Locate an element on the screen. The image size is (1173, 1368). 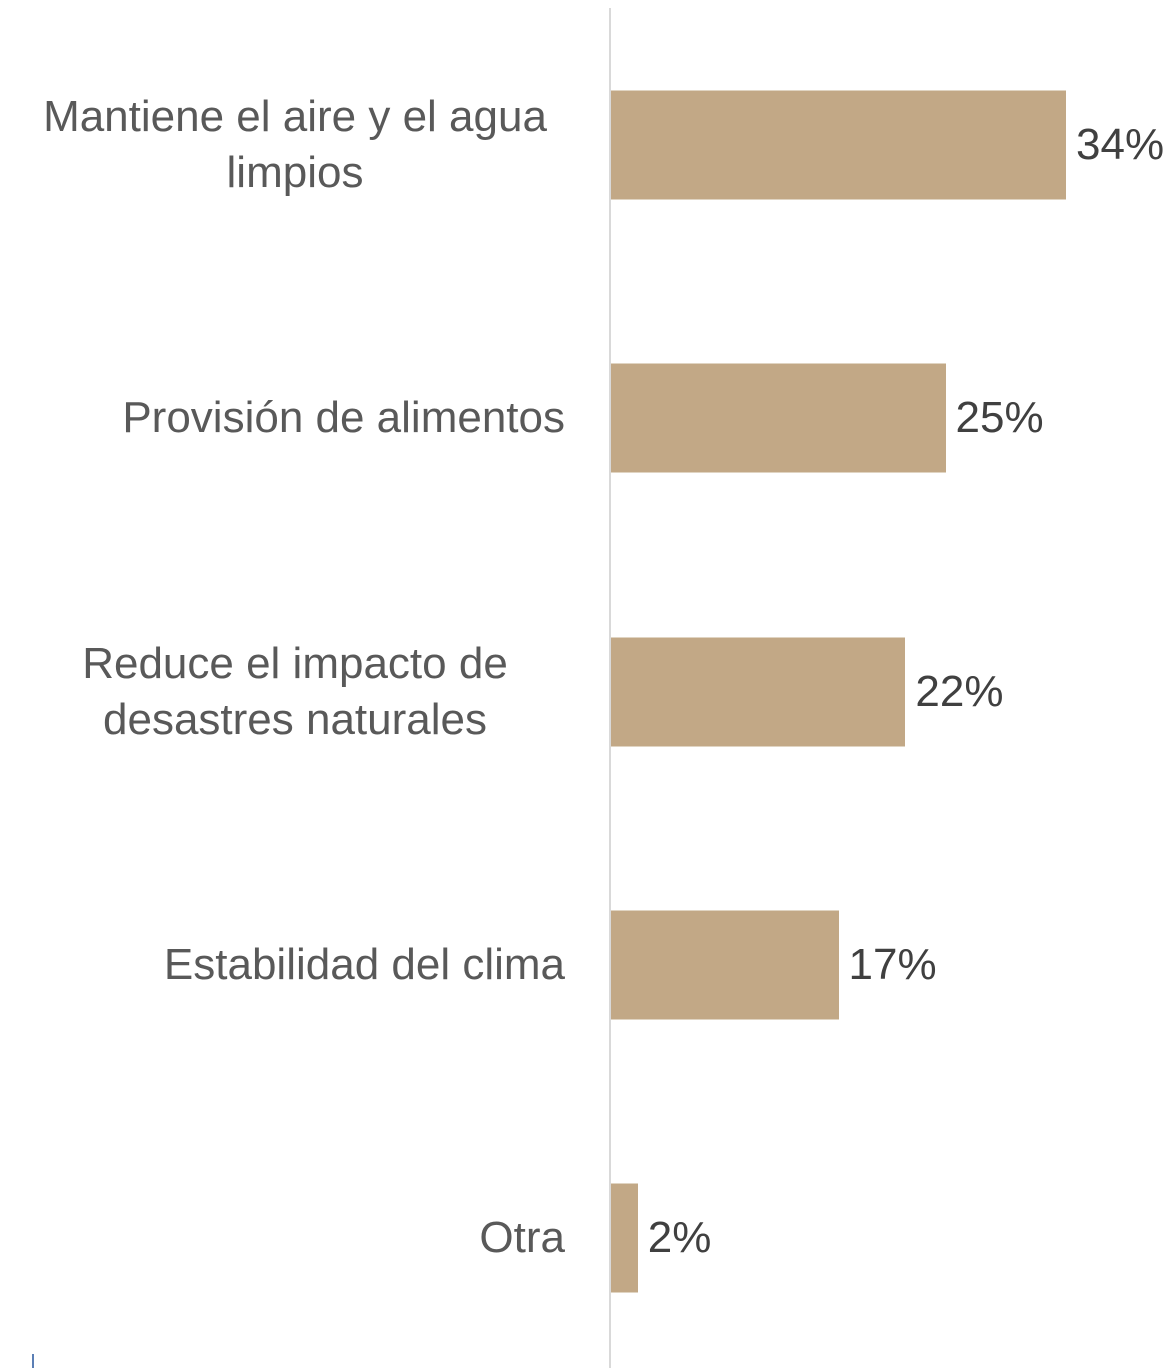
data-label: 22% is located at coordinates (959, 691).